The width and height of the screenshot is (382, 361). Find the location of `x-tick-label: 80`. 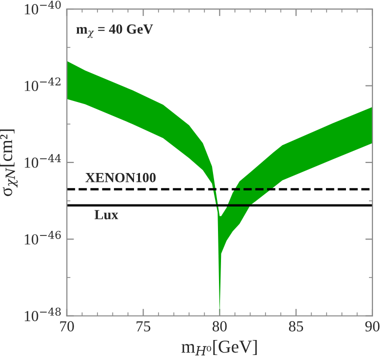

x-tick-label: 80 is located at coordinates (219, 326).